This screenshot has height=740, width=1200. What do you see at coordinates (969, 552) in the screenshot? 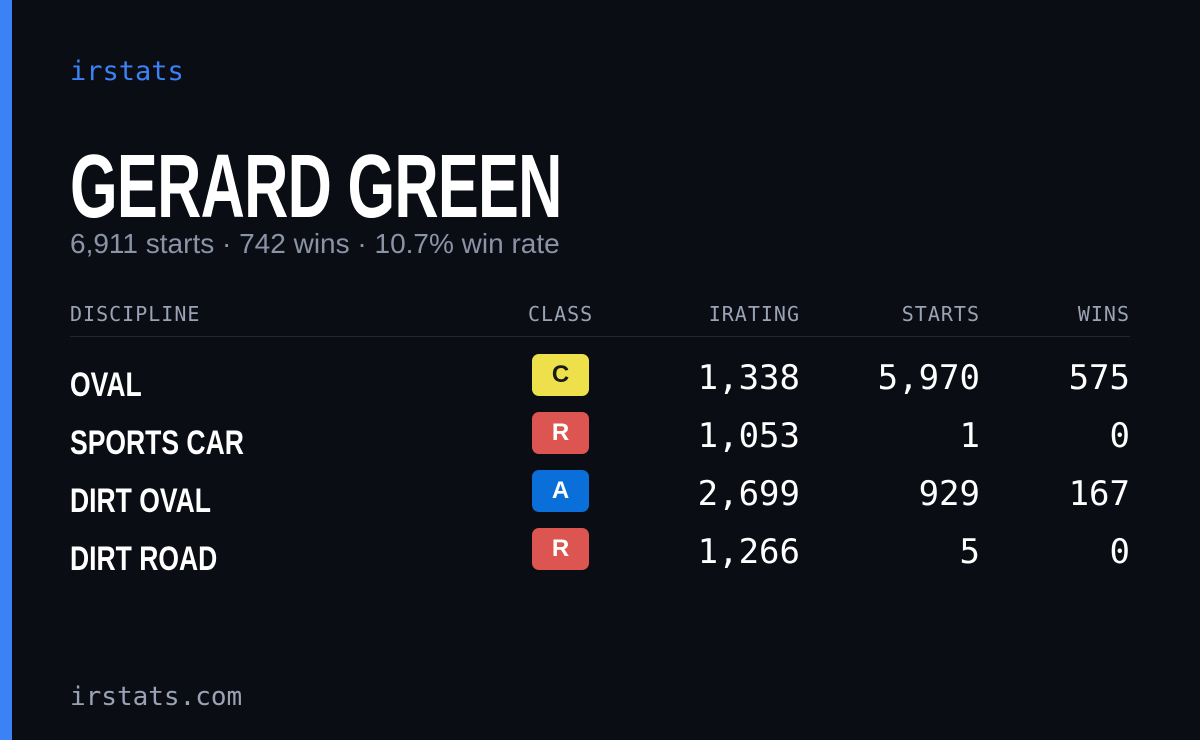
I see `starts-value: 5` at bounding box center [969, 552].